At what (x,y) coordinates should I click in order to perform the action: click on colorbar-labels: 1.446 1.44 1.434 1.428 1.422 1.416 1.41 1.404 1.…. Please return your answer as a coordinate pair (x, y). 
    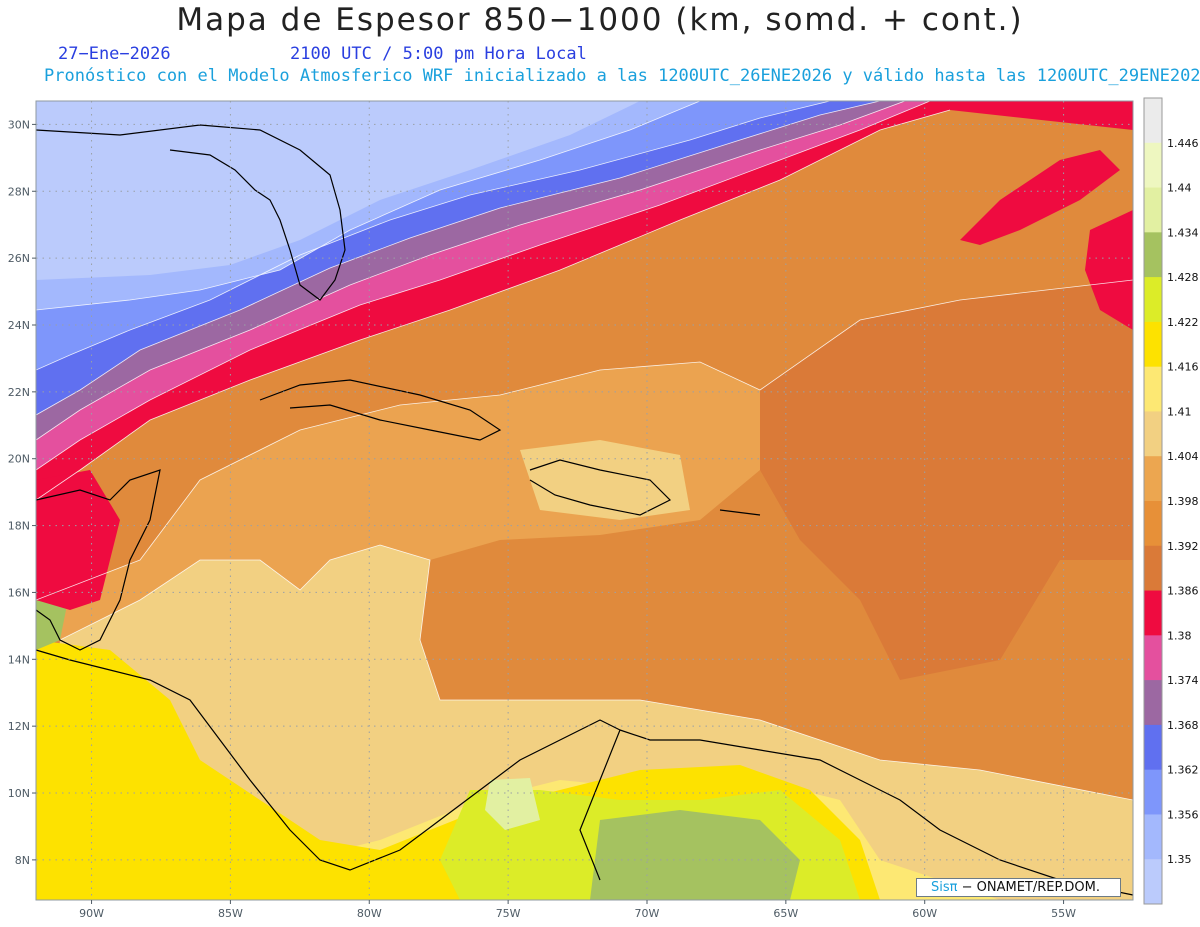
    Looking at the image, I should click on (1183, 501).